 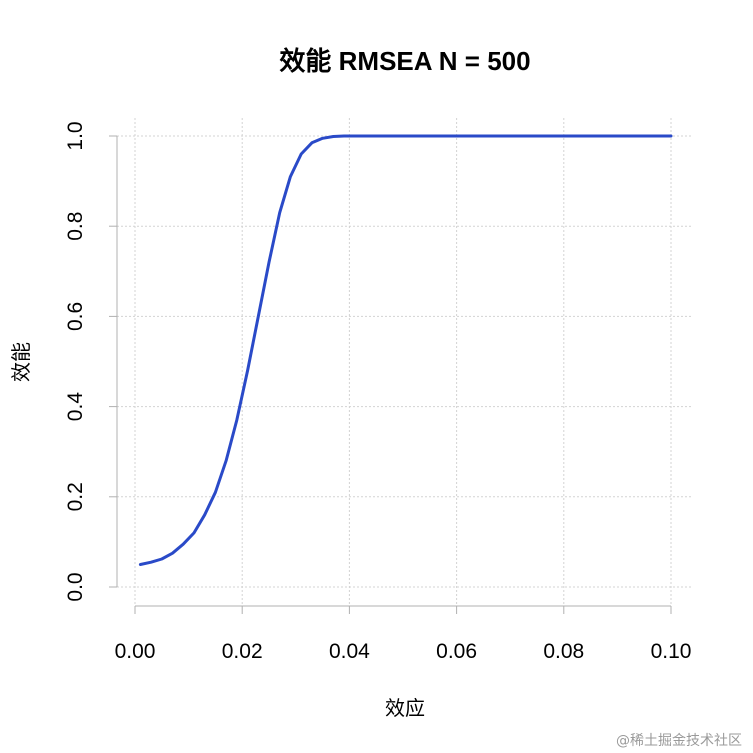 What do you see at coordinates (679, 741) in the screenshot?
I see `watermark: @稀土掘金技术社区` at bounding box center [679, 741].